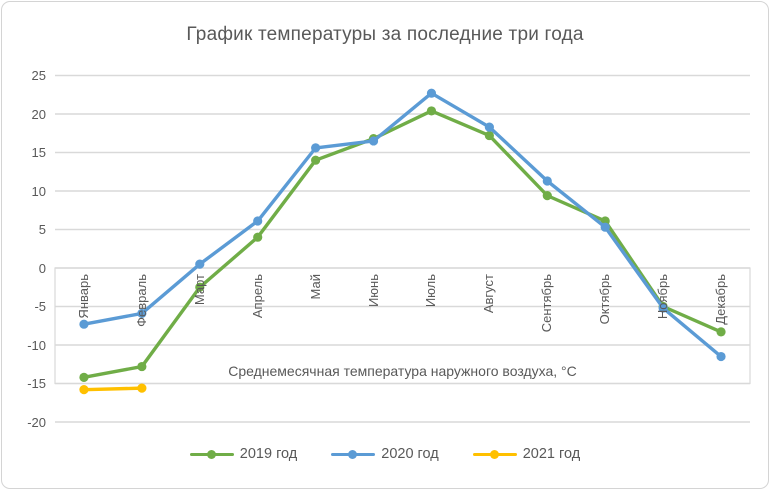  I want to click on legend-item-2021: 2021 год, so click(526, 454).